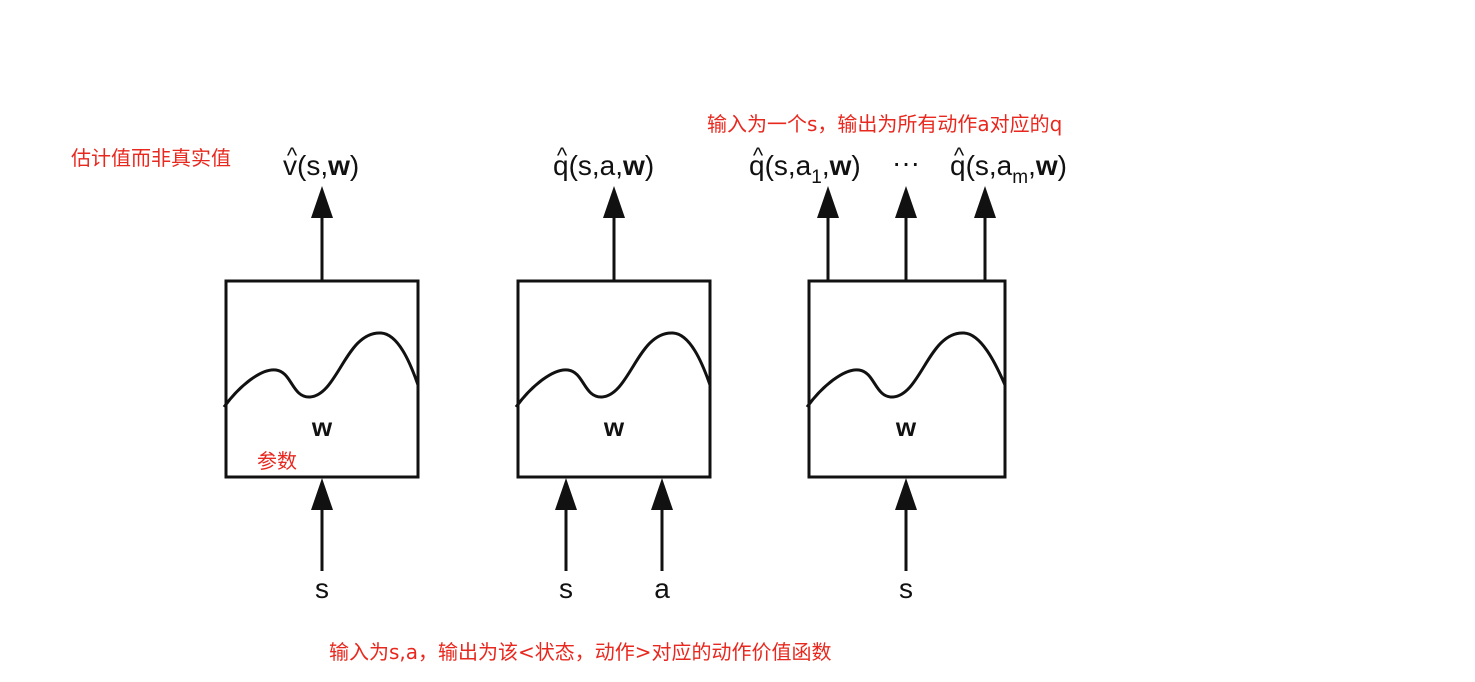 The height and width of the screenshot is (682, 1475). Describe the element at coordinates (1062, 165) in the screenshot. I see `network3-output2-close: )` at that location.